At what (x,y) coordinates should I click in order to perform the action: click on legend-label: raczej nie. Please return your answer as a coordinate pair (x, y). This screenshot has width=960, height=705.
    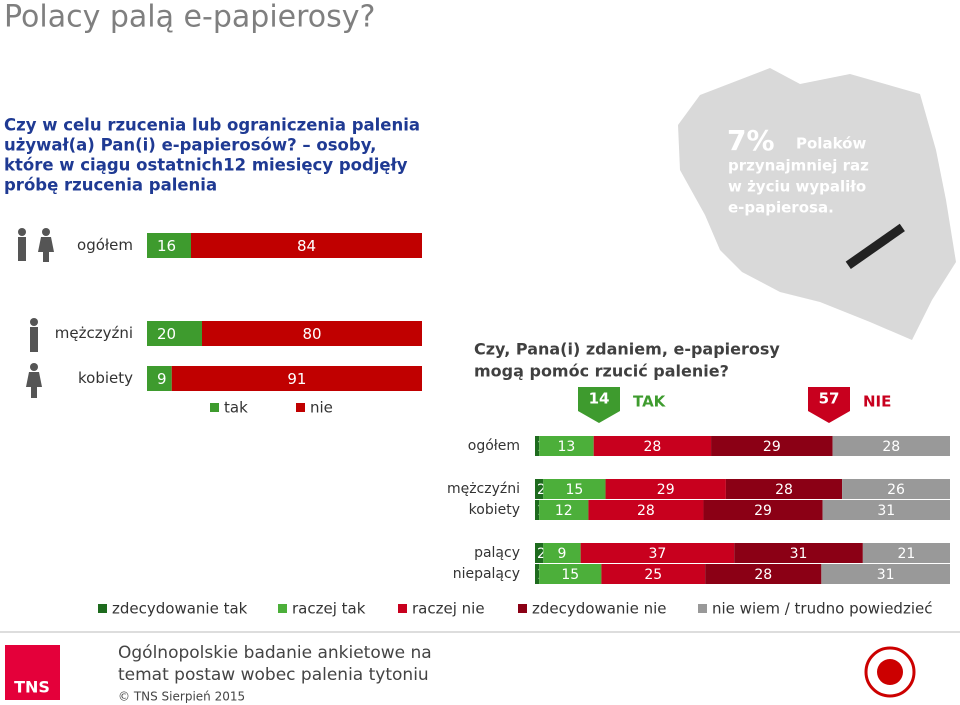
    Looking at the image, I should click on (448, 609).